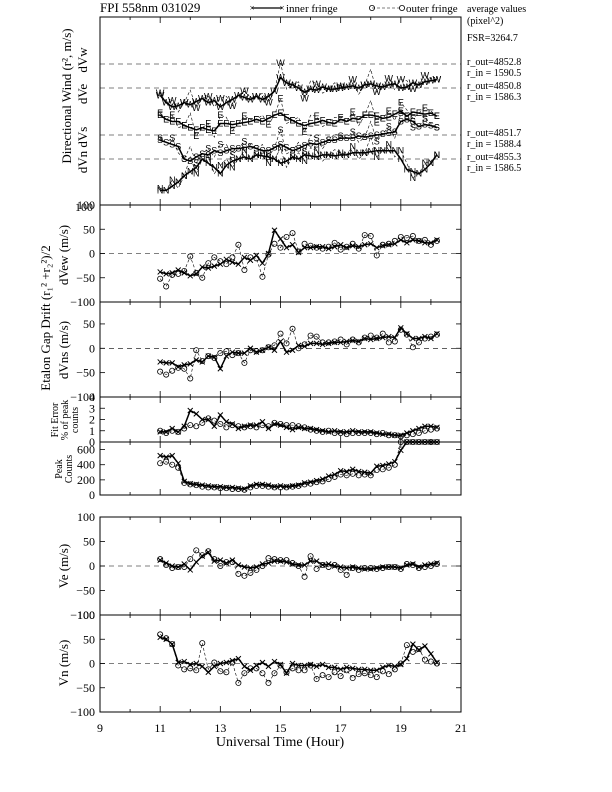 This screenshot has height=792, width=612. What do you see at coordinates (353, 9) in the screenshot?
I see `legend: × × inner fringe outer fringe` at bounding box center [353, 9].